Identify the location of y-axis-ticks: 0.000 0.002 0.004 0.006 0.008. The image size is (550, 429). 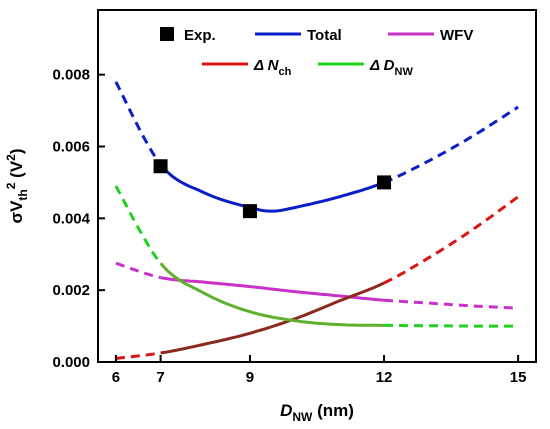
(78, 219).